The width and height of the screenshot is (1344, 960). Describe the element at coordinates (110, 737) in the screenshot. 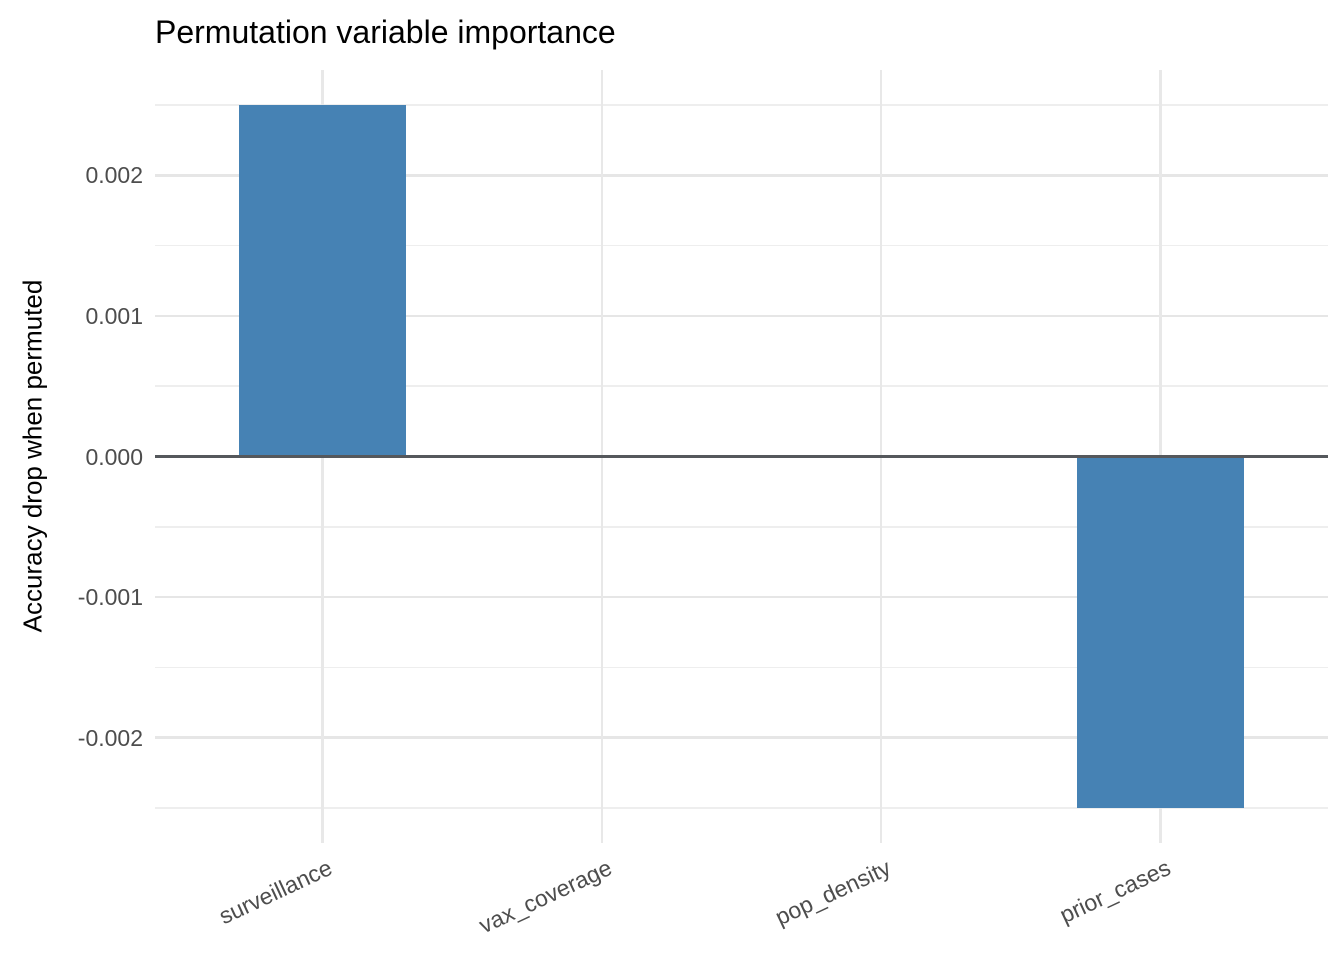

I see `y-tick-label: -0.002` at that location.